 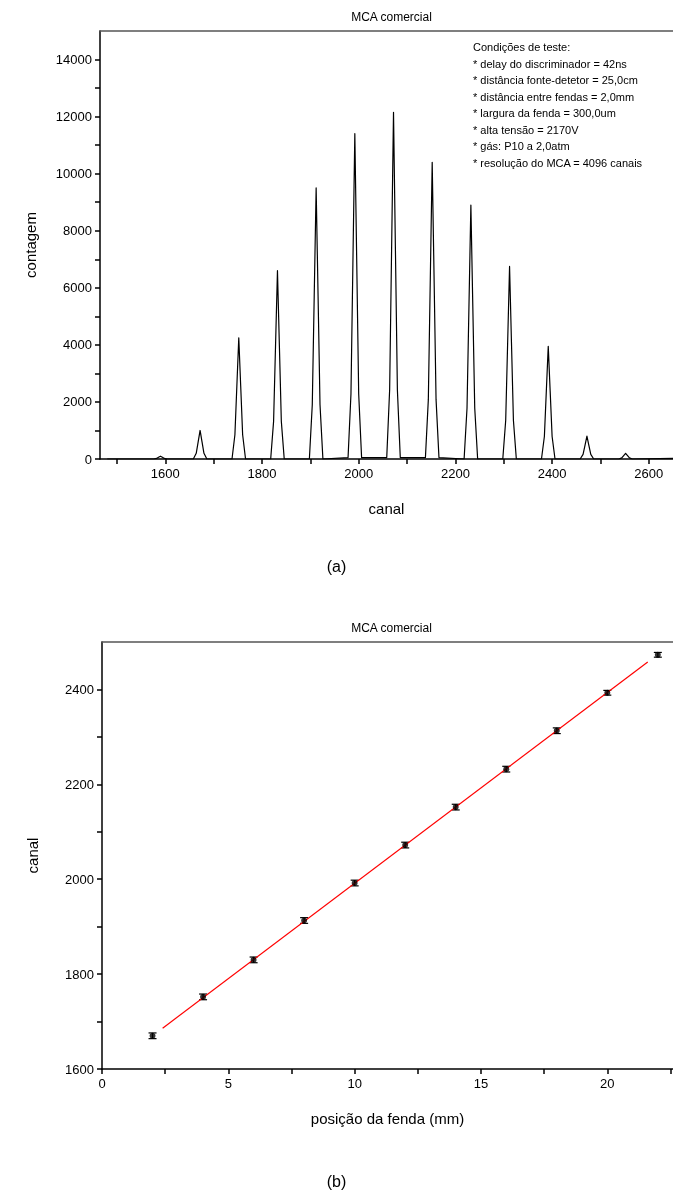 I want to click on x-tick-label: 2400, so click(x=552, y=473).